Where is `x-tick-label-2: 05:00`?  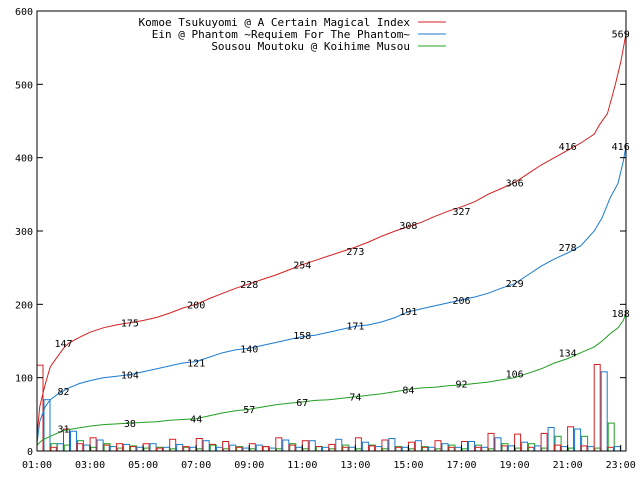 x-tick-label-2: 05:00 is located at coordinates (143, 465).